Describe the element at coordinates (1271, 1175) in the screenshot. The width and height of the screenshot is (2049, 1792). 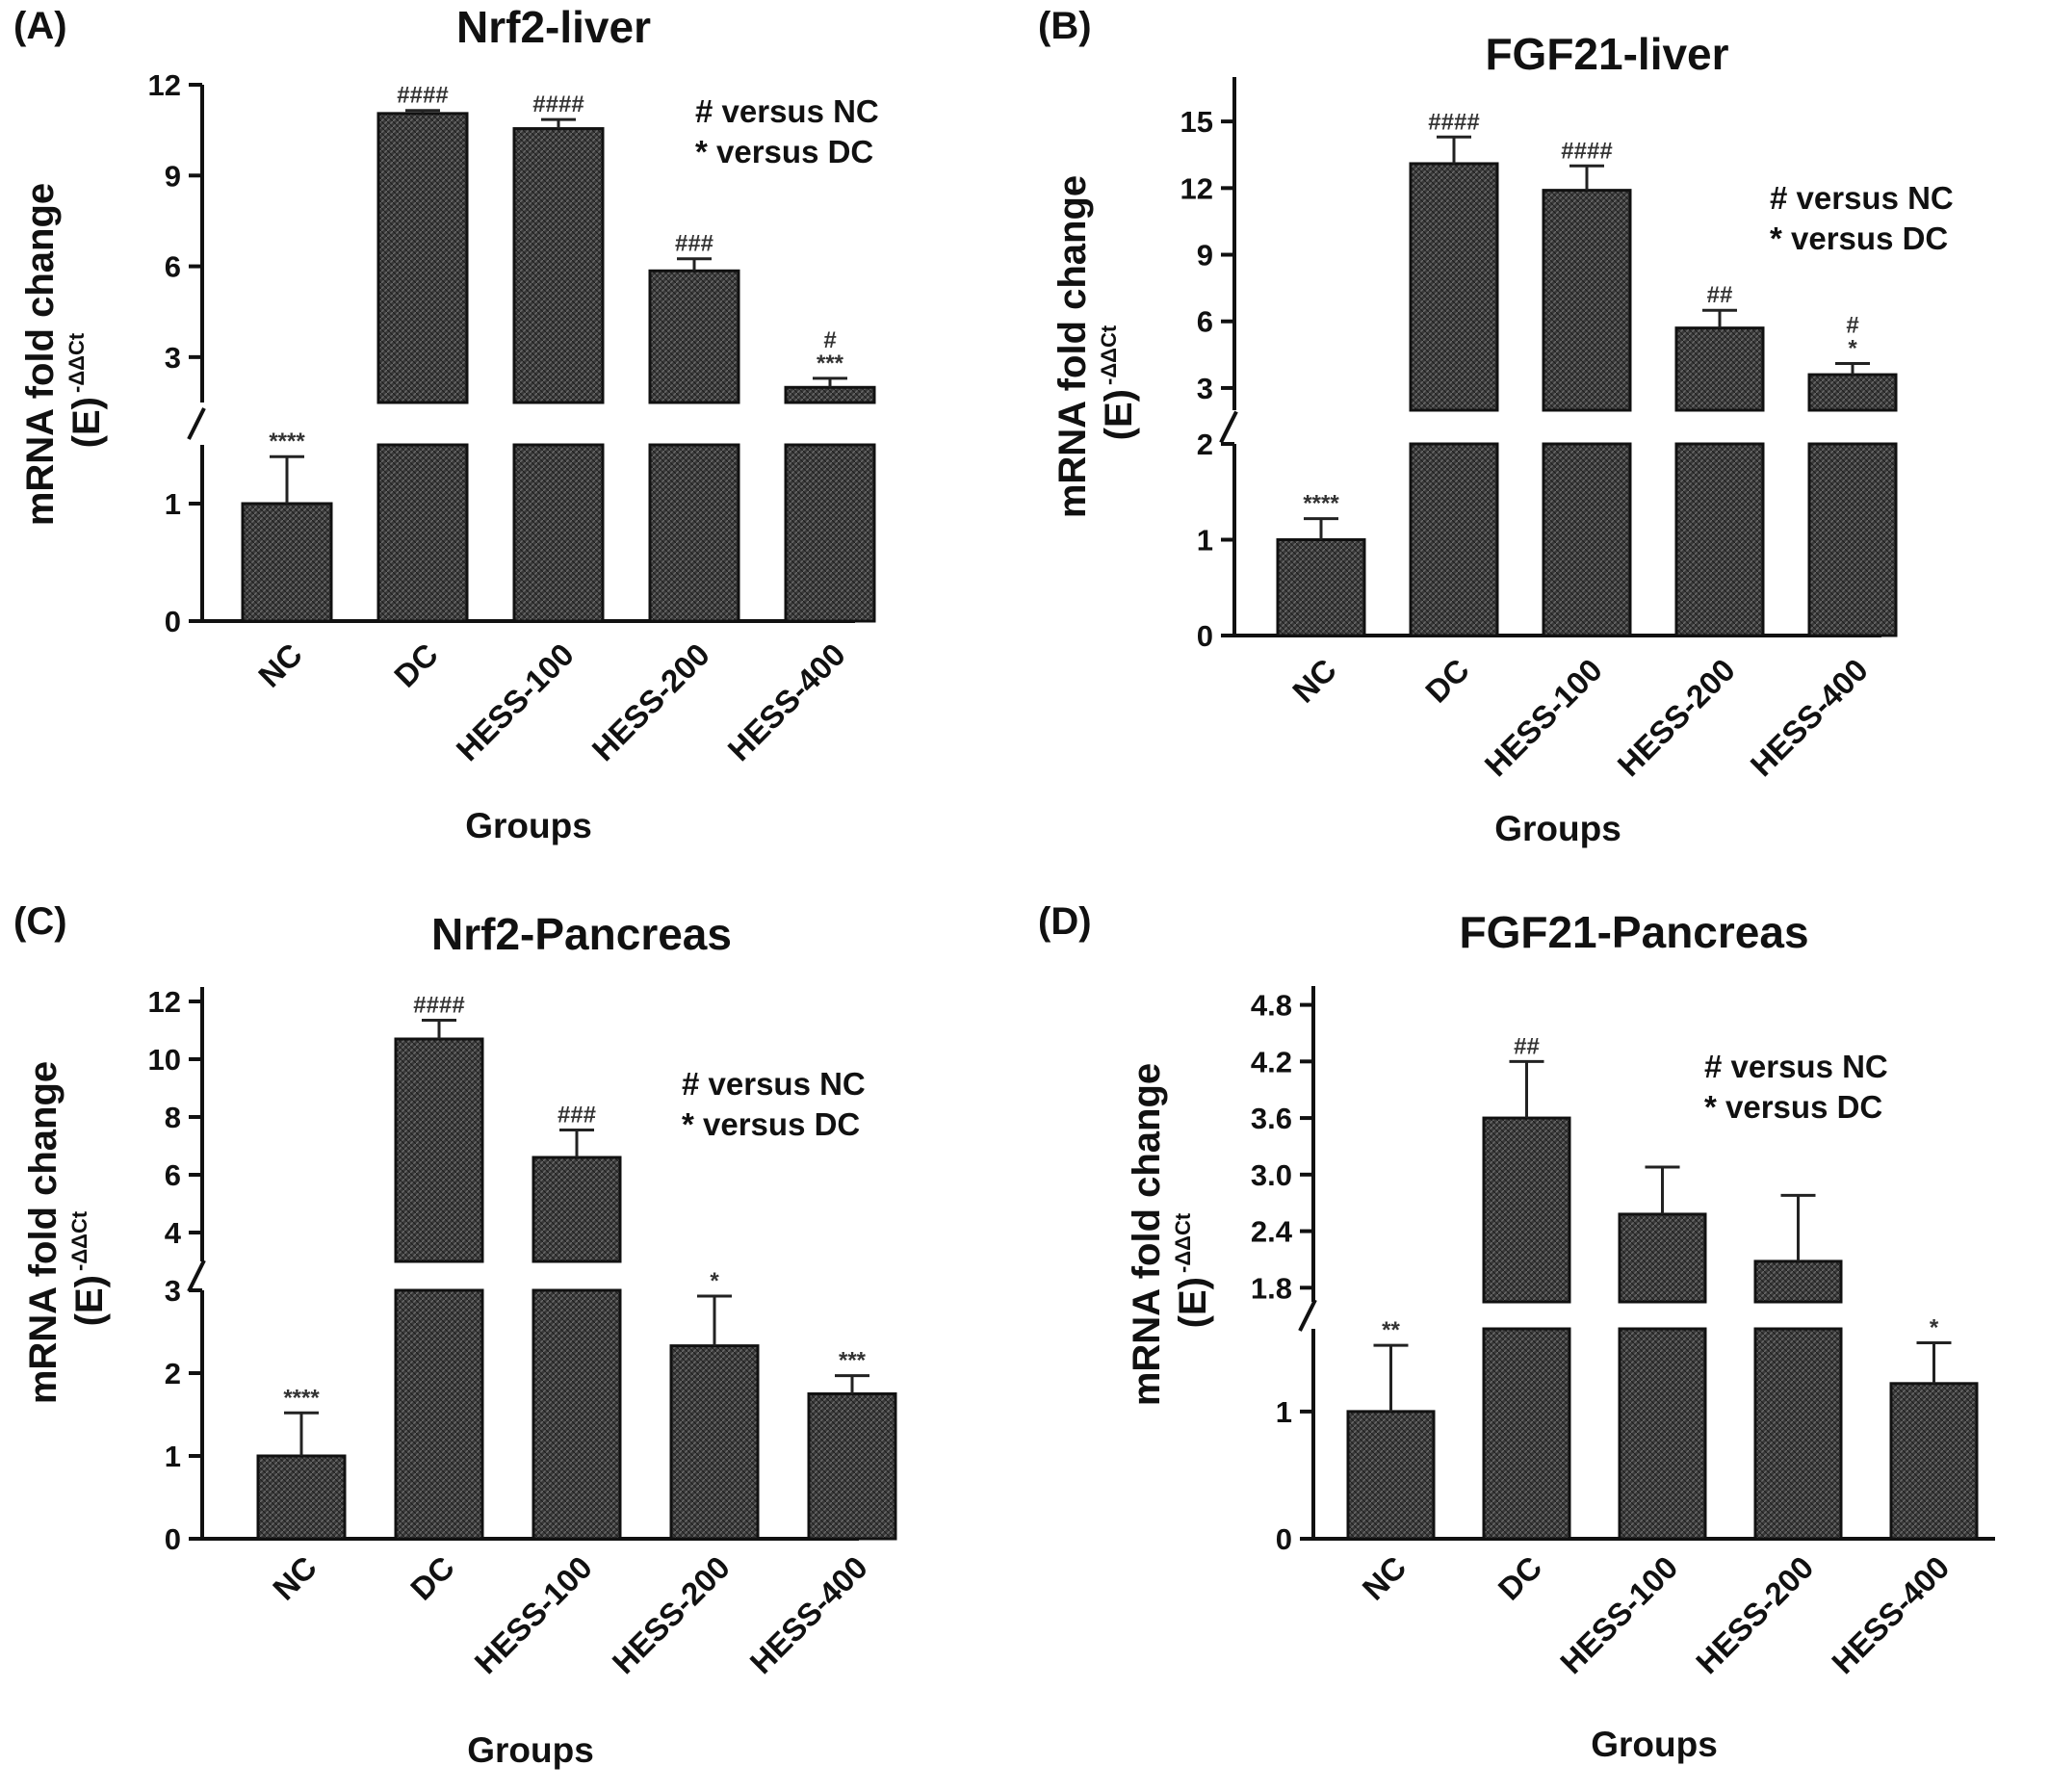
I see `y-tick-label: 3.0` at that location.